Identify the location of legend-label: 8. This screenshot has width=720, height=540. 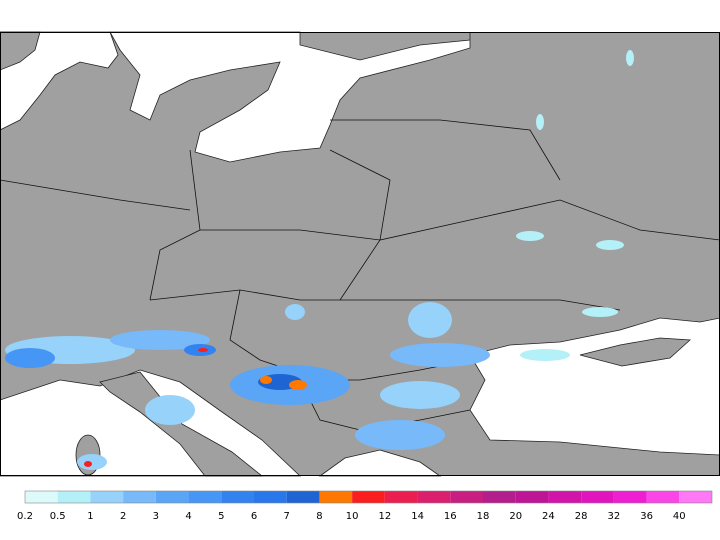
(319, 516).